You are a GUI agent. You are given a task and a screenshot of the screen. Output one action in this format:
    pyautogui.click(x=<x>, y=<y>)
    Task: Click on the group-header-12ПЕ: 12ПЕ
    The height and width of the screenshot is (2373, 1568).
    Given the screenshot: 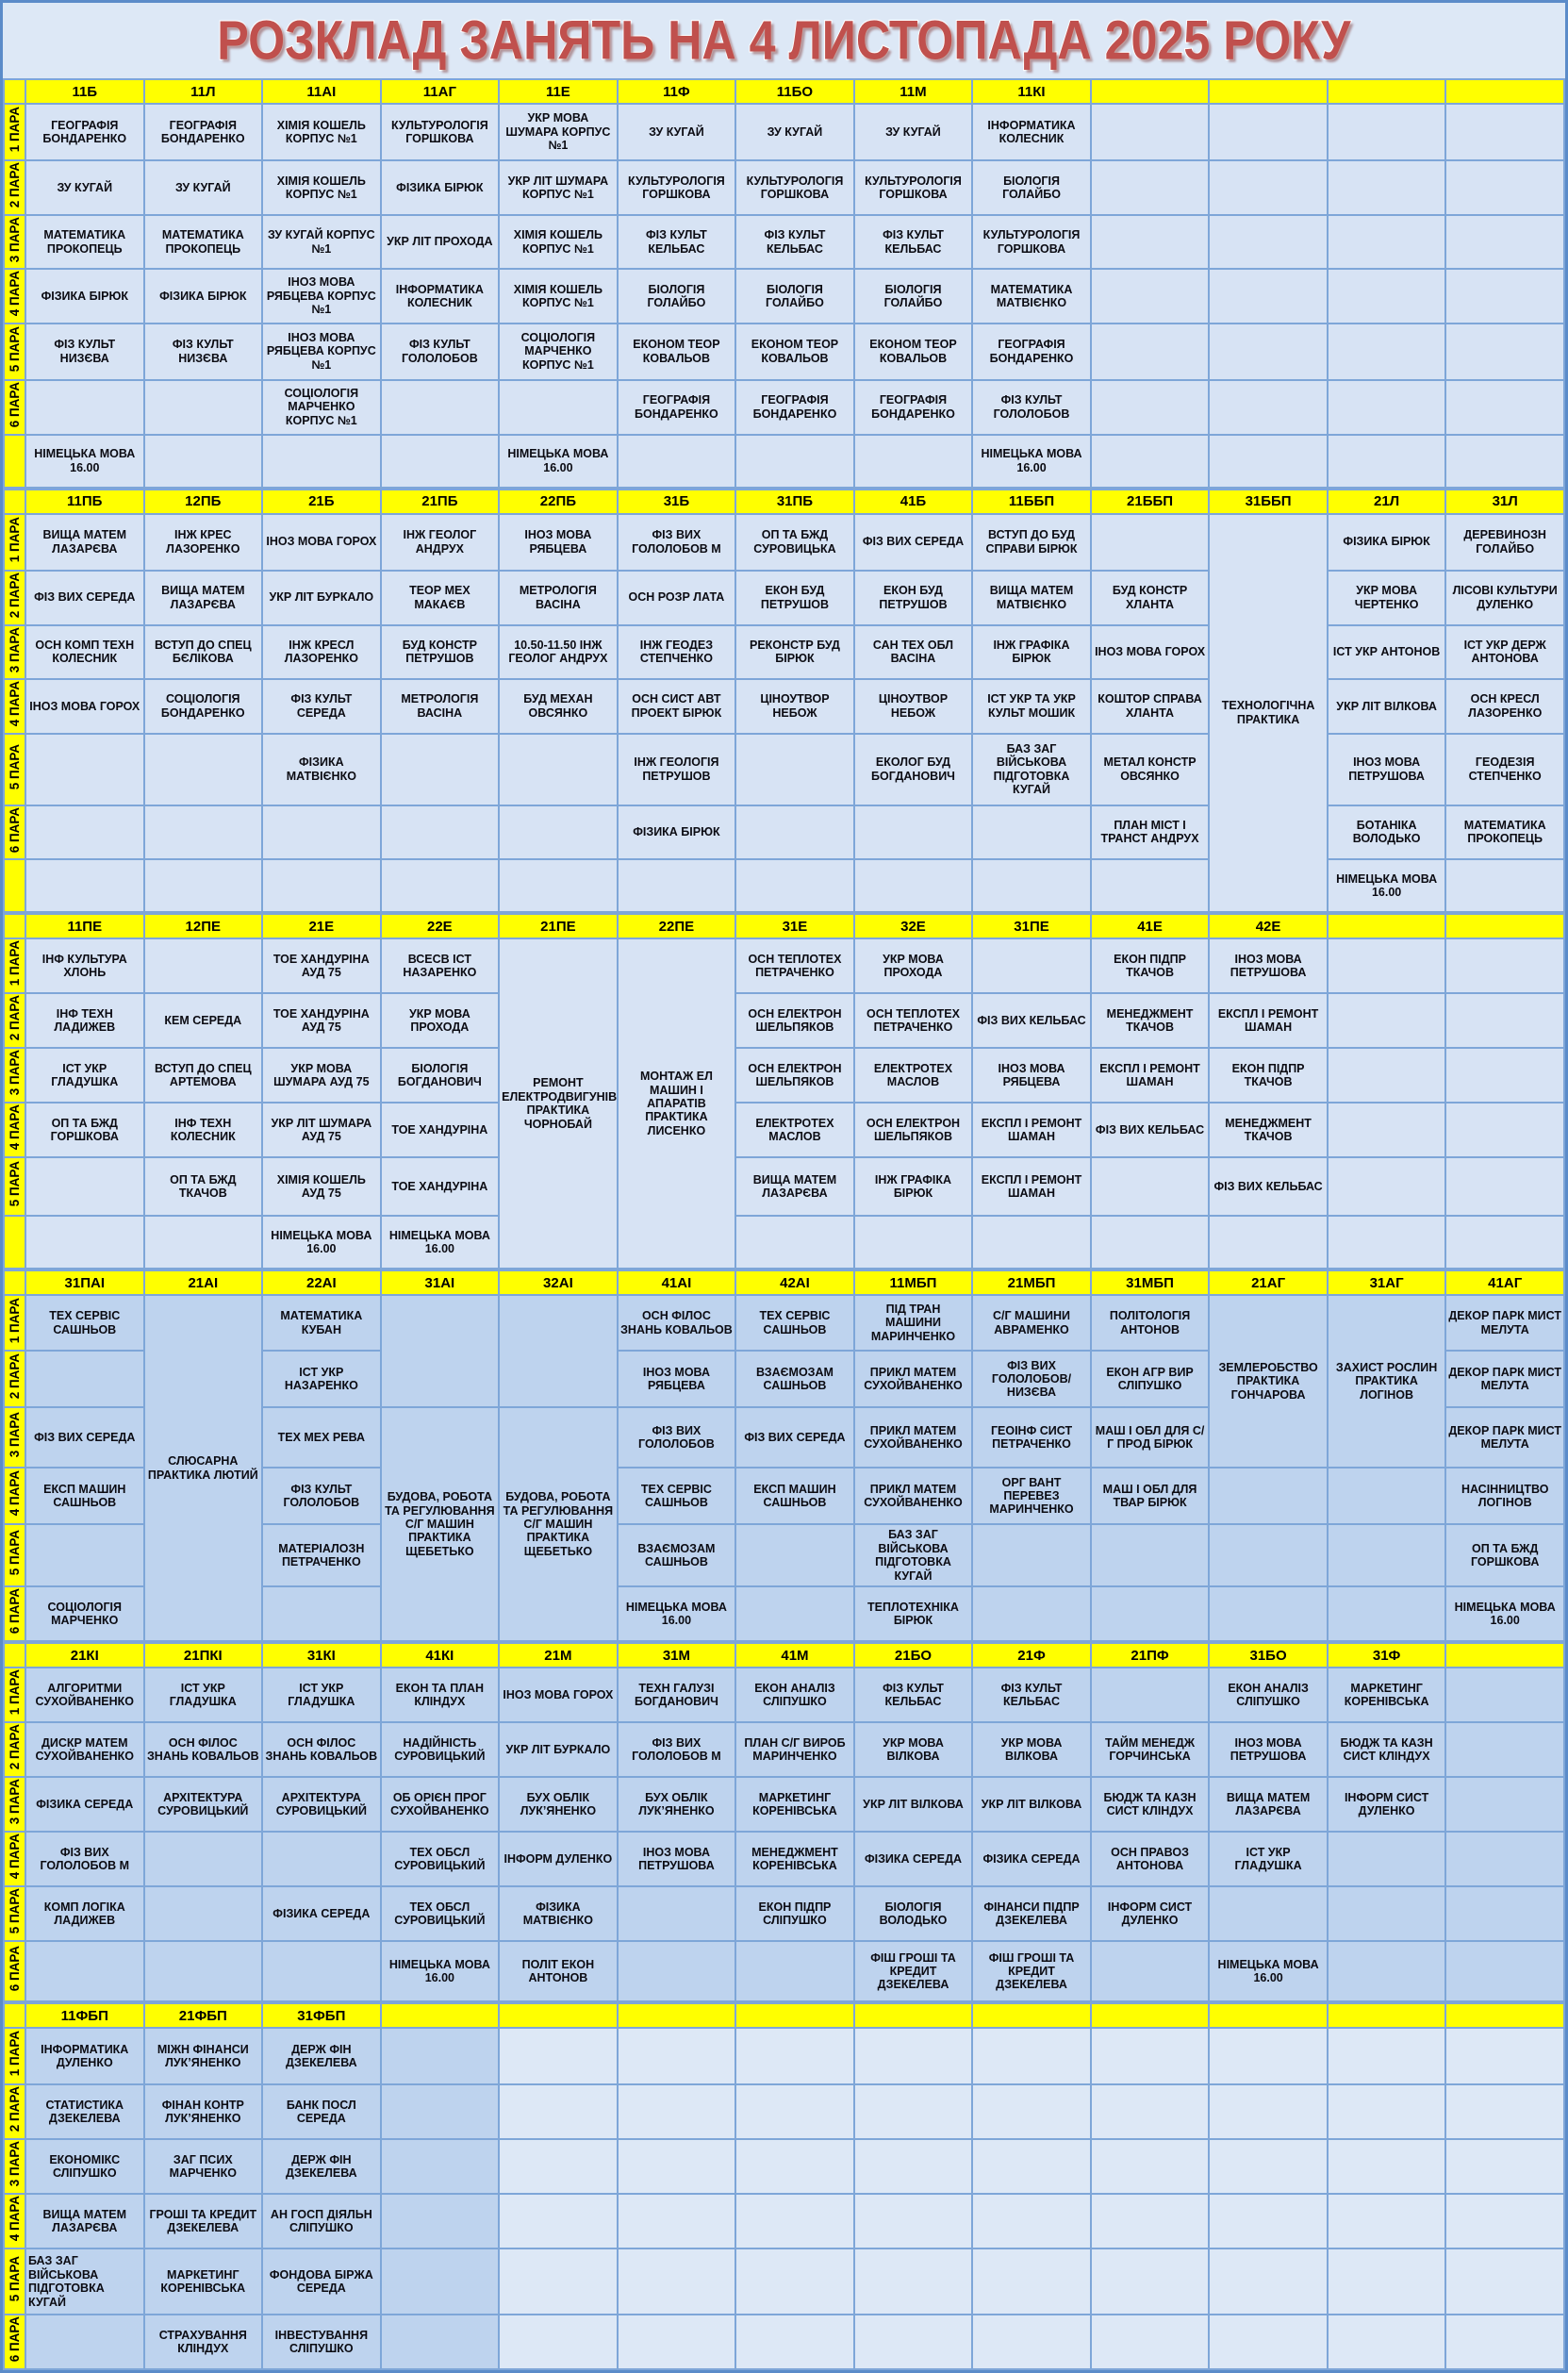 What is the action you would take?
    pyautogui.click(x=203, y=927)
    